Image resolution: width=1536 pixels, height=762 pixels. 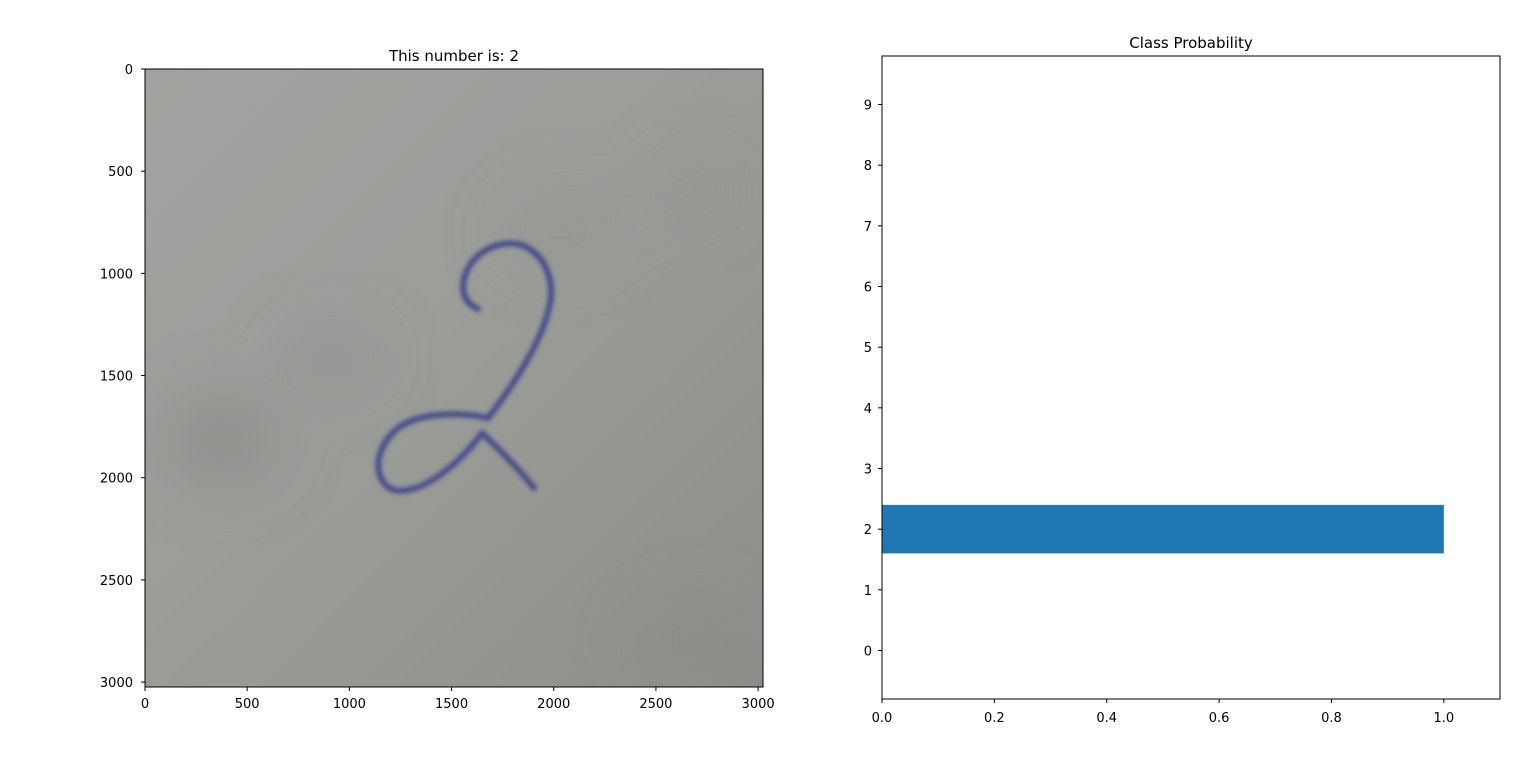 I want to click on bar-y-tick-label: 3, so click(x=868, y=469).